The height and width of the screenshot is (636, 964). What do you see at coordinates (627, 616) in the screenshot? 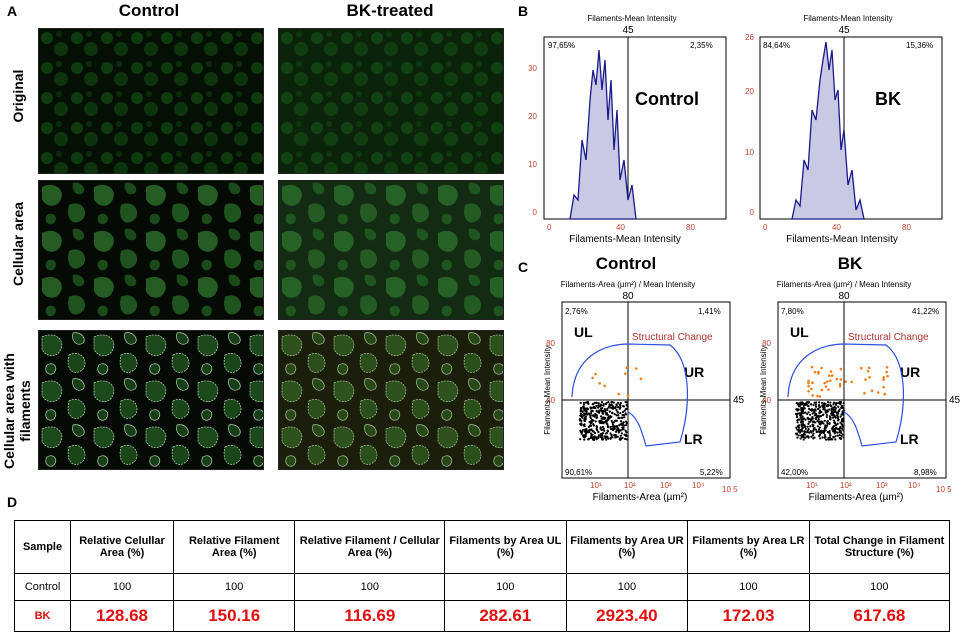
I see `cell-bk-ur: 2923.40` at bounding box center [627, 616].